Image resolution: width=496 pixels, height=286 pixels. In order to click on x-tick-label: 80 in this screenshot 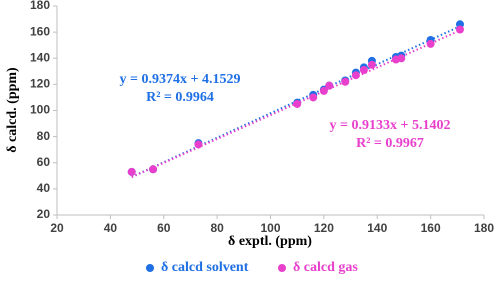, I will do `click(217, 228)`.